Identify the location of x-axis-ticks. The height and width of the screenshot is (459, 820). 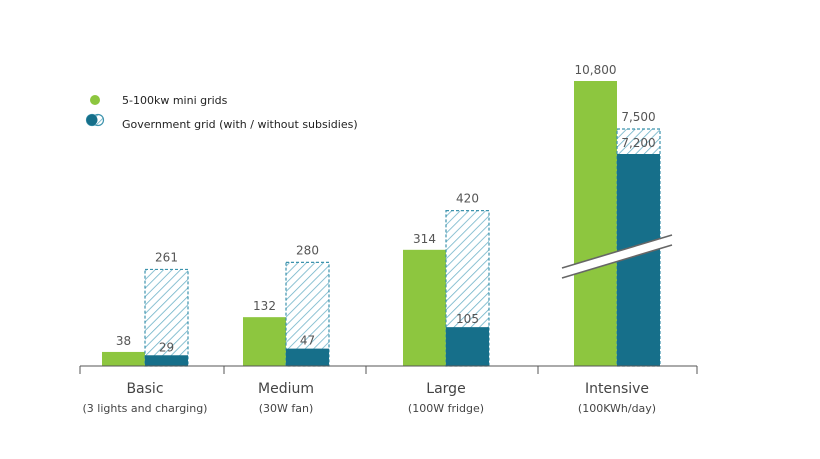
(388, 370).